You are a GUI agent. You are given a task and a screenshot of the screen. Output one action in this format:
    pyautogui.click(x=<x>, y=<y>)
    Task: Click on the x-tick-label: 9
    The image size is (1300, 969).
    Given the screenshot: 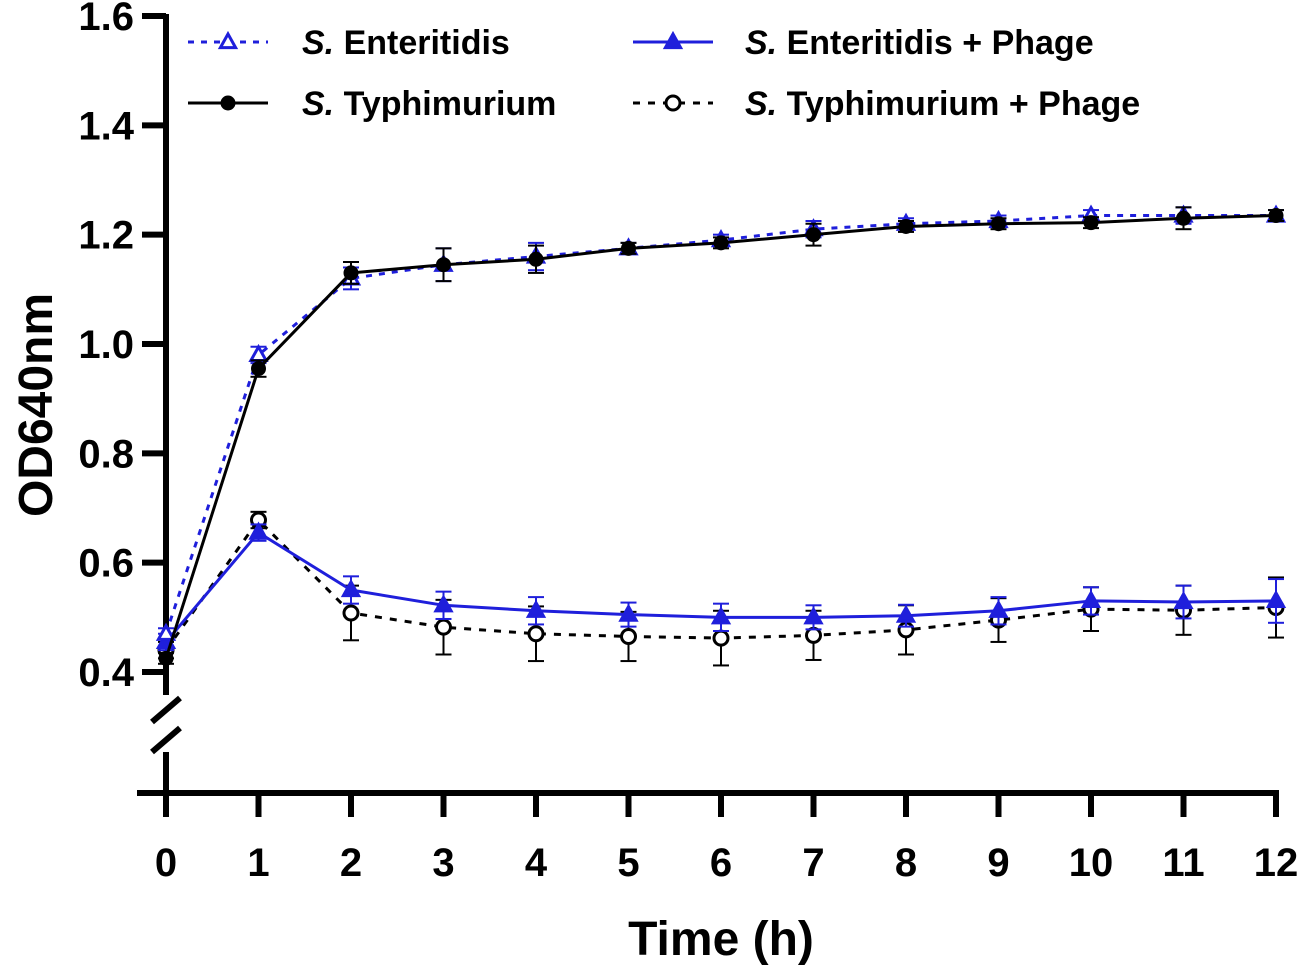 What is the action you would take?
    pyautogui.click(x=998, y=863)
    